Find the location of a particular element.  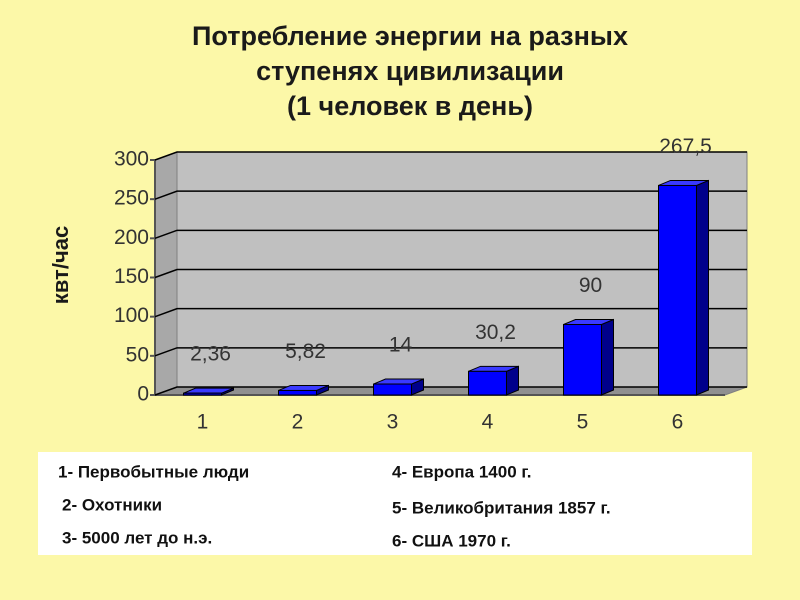

x-tick-label: 3 is located at coordinates (393, 422).